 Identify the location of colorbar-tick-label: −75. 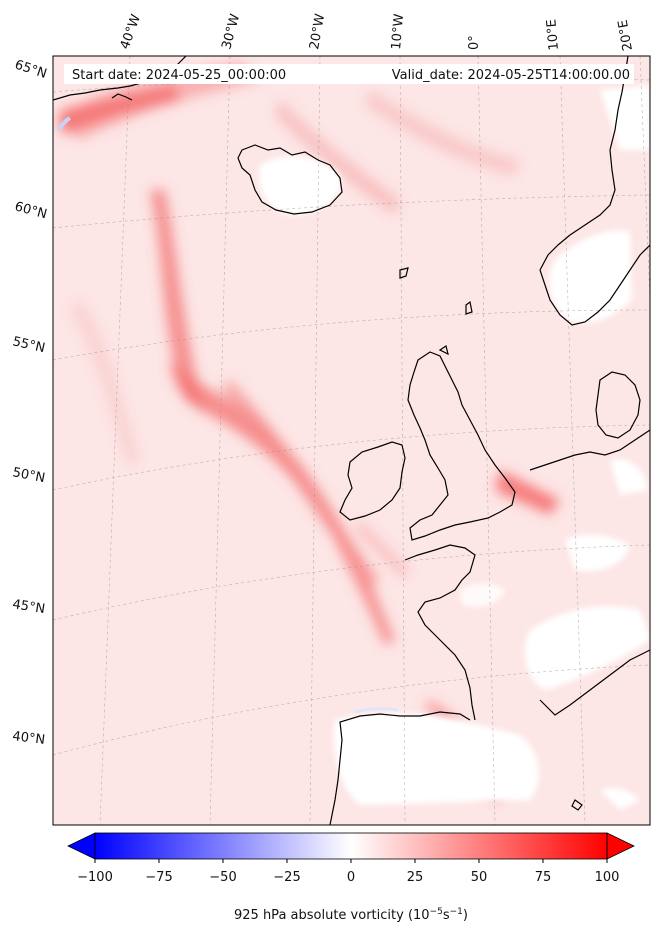
(158, 877).